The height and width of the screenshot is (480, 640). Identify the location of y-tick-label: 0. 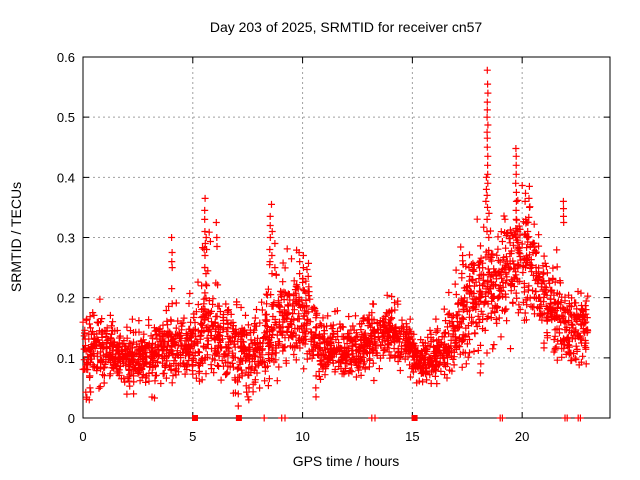
(71, 418).